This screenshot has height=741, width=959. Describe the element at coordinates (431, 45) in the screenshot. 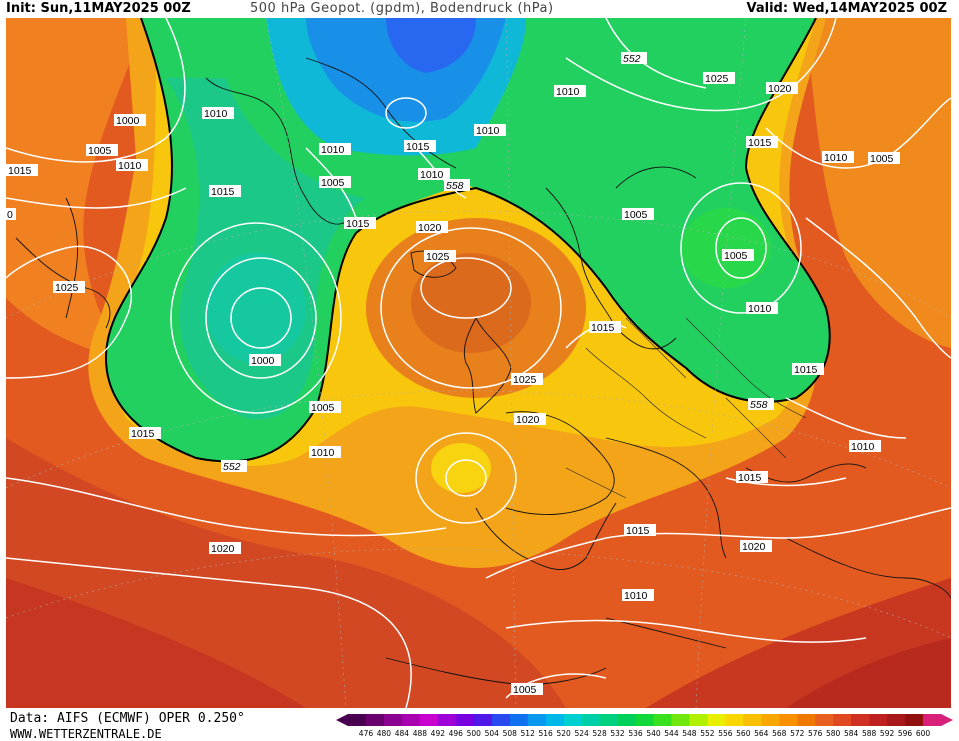

I see `cold-pool-core` at that location.